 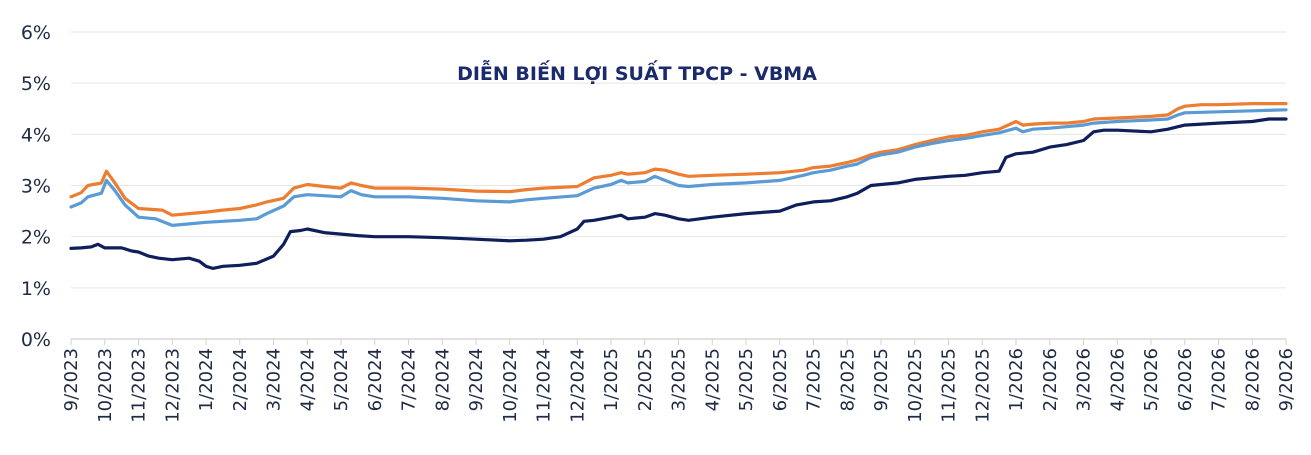 I want to click on x-tick-label: 11/2025, so click(x=949, y=385).